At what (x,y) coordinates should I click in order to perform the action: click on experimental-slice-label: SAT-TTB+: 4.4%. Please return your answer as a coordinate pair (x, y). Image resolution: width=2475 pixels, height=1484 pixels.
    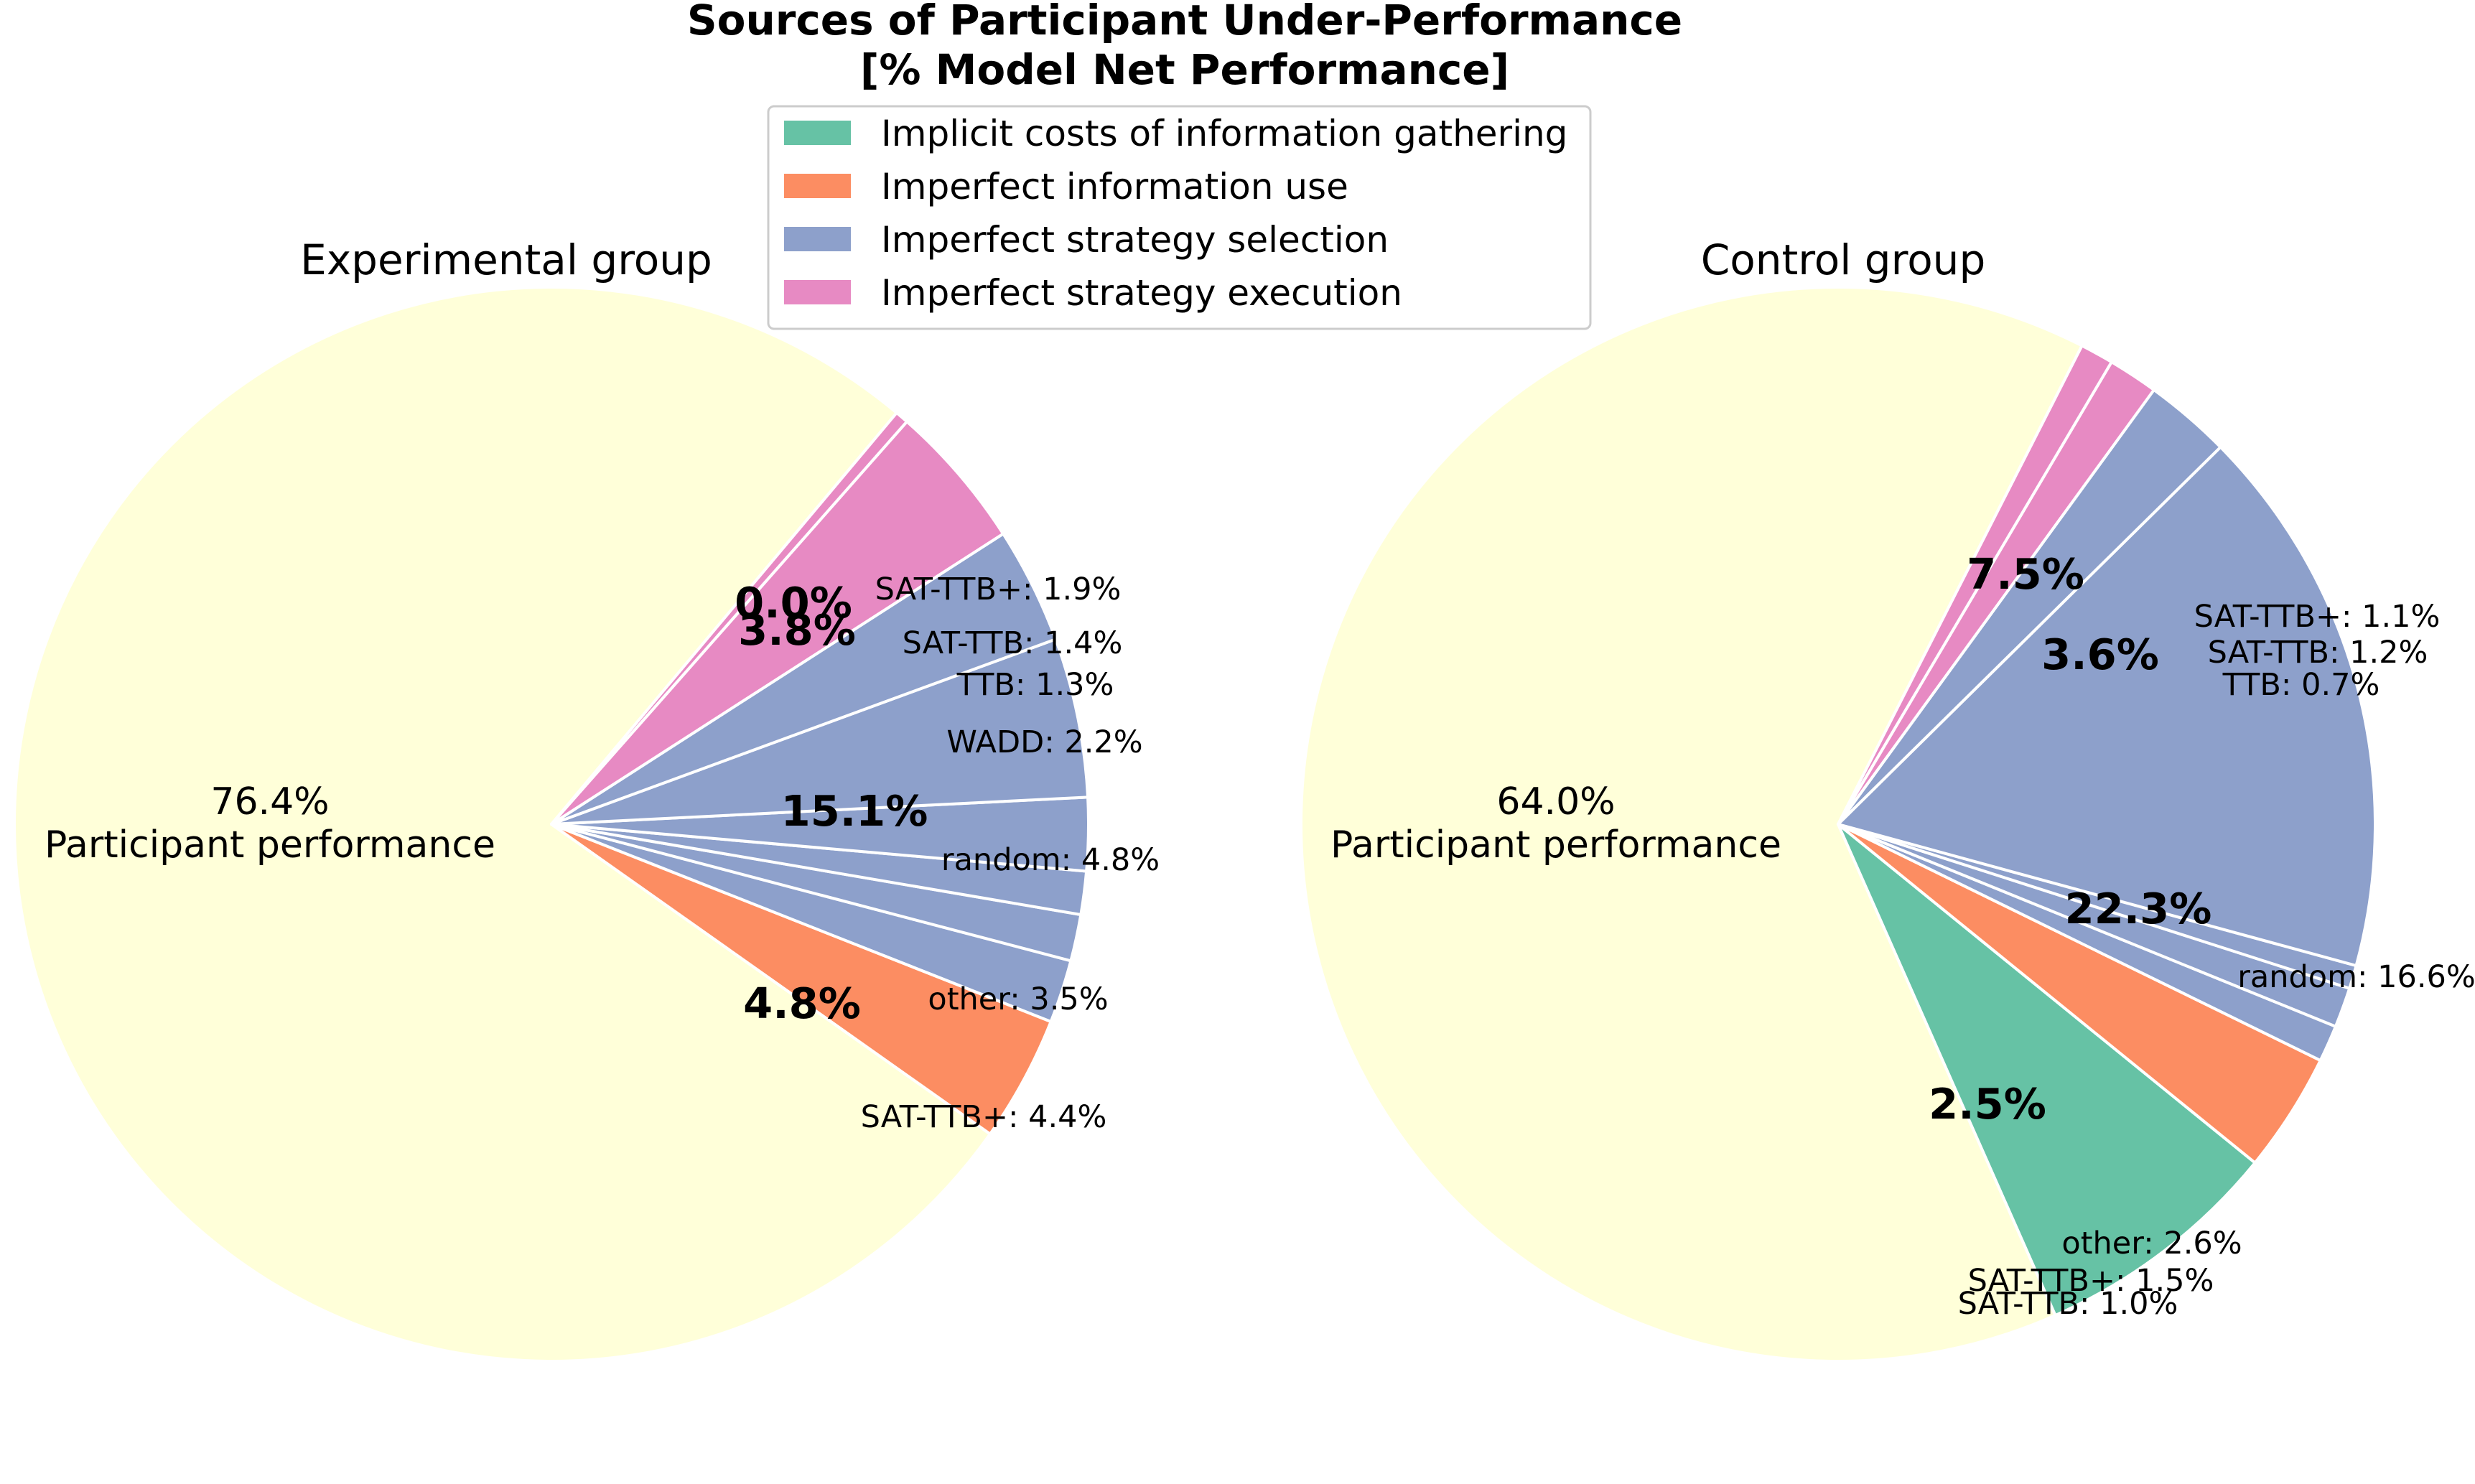
    Looking at the image, I should click on (984, 1117).